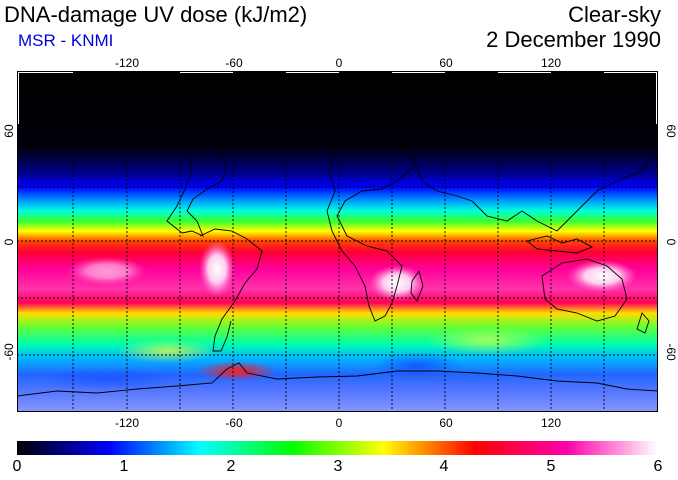 Image resolution: width=678 pixels, height=480 pixels. What do you see at coordinates (643, 323) in the screenshot?
I see `coastline-new-zealand` at bounding box center [643, 323].